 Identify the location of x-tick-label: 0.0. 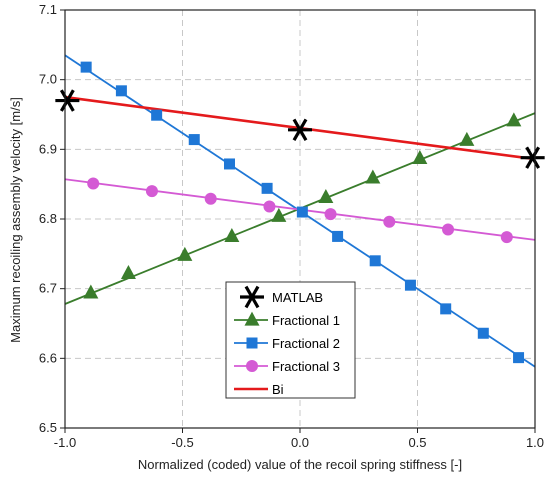
(300, 442).